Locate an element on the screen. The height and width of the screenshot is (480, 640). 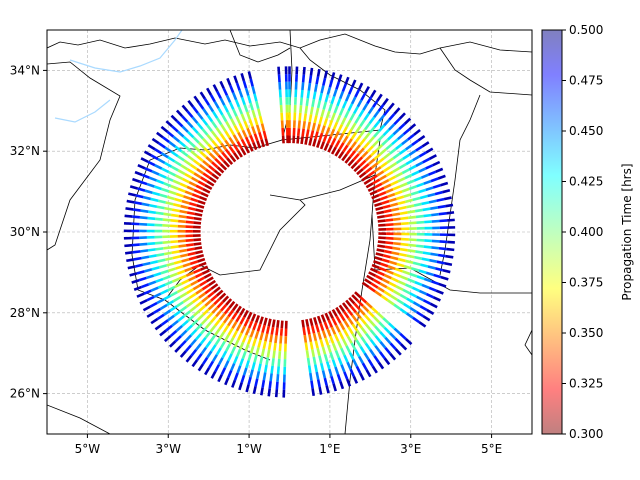
y-tick-label: 32°N is located at coordinates (25, 151).